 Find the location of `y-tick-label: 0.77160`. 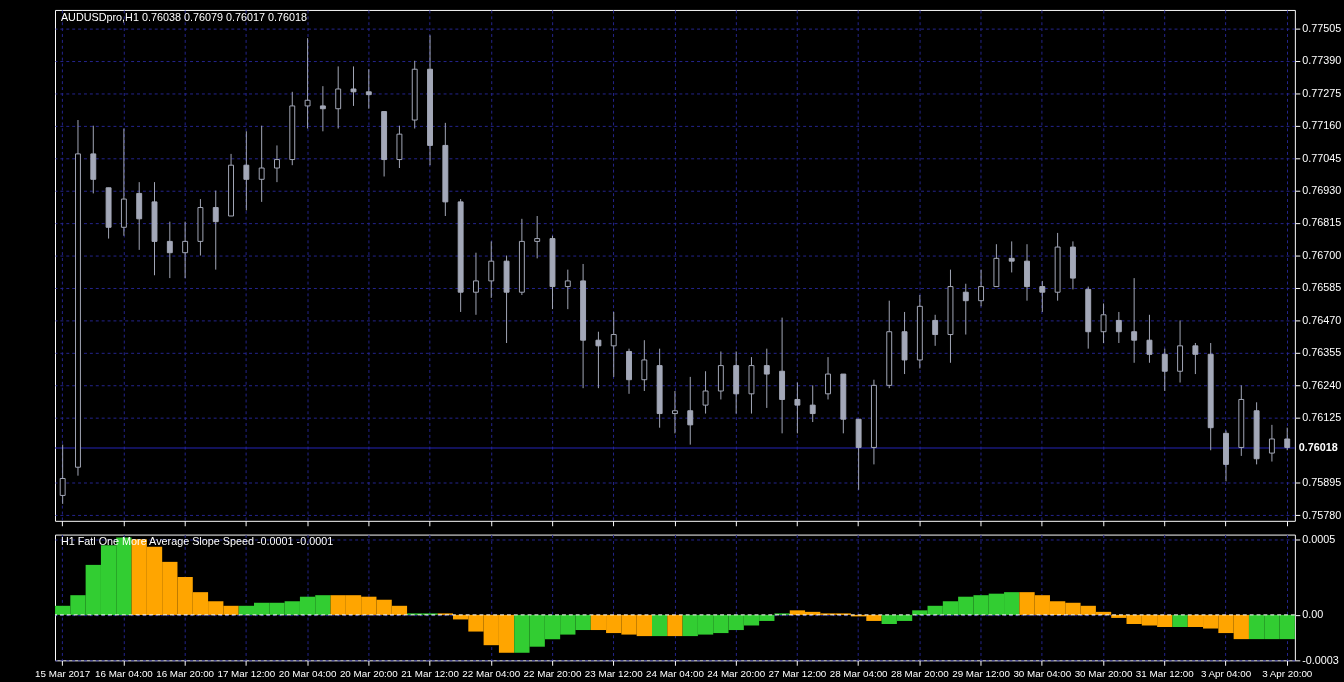

y-tick-label: 0.77160 is located at coordinates (1322, 125).